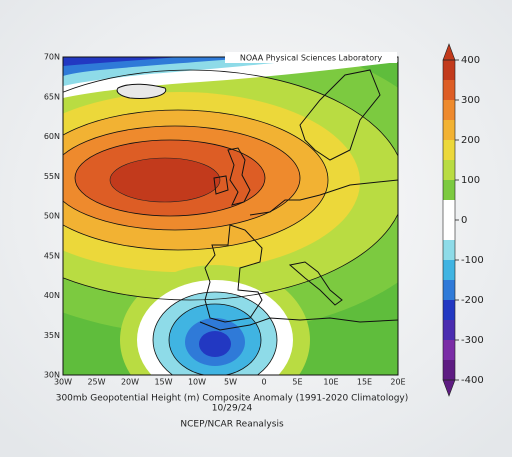 The width and height of the screenshot is (512, 457). Describe the element at coordinates (397, 382) in the screenshot. I see `lon-label: 20E` at that location.